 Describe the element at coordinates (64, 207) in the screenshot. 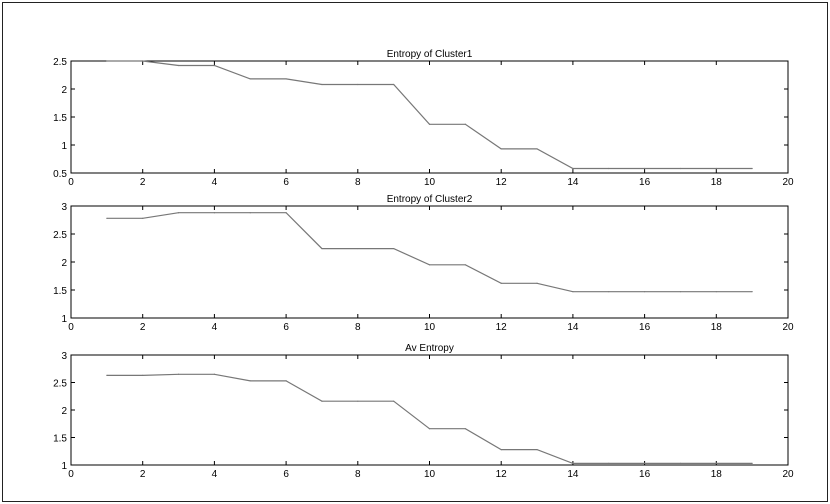

I see `y-tick-label: 3` at that location.